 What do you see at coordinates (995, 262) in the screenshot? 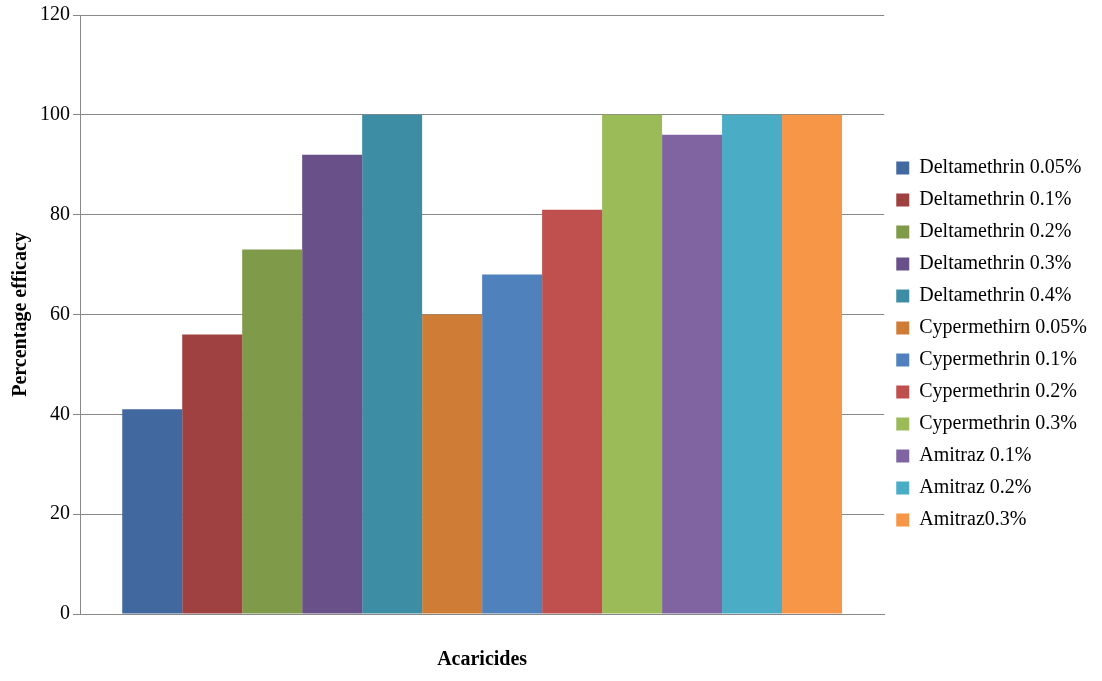
I see `legend-label: Deltamethrin 0.3%` at bounding box center [995, 262].